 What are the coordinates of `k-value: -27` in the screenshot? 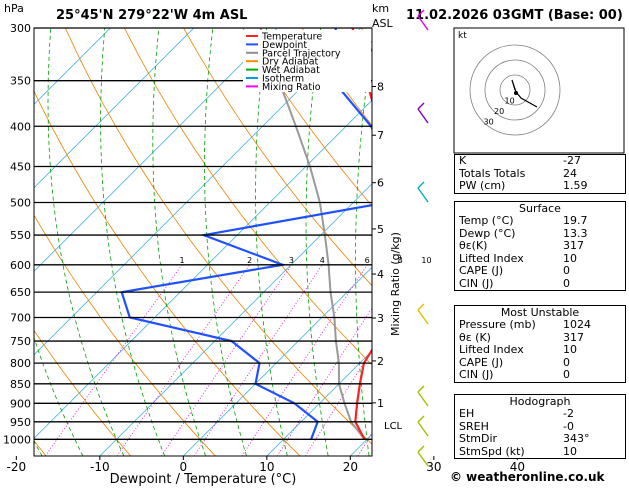 It's located at (592, 161).